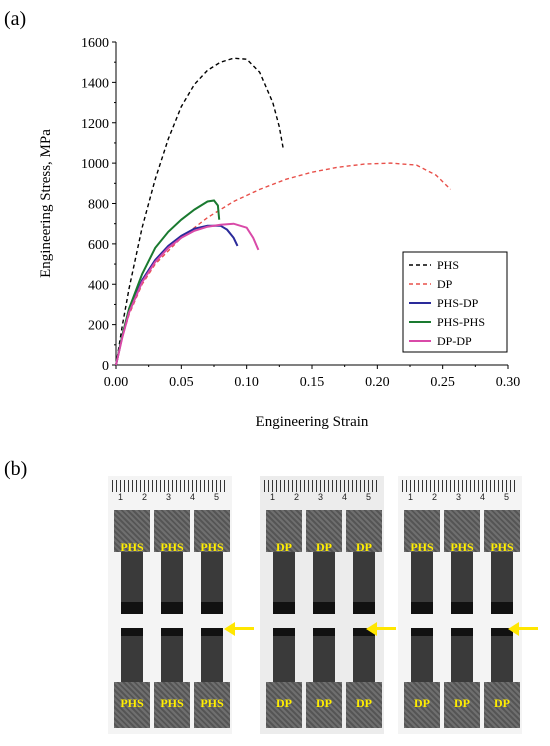  Describe the element at coordinates (312, 422) in the screenshot. I see `x-axis-title: Engineering Strain` at that location.